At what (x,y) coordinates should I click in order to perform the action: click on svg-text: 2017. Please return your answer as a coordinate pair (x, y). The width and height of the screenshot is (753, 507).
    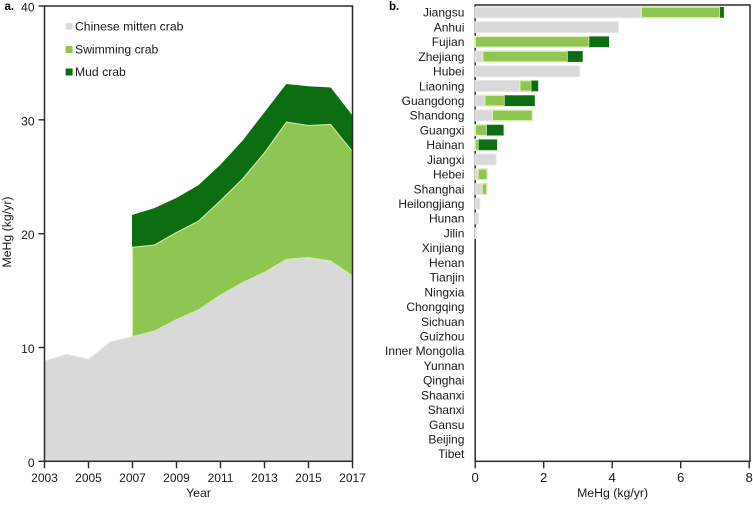
    Looking at the image, I should click on (352, 478).